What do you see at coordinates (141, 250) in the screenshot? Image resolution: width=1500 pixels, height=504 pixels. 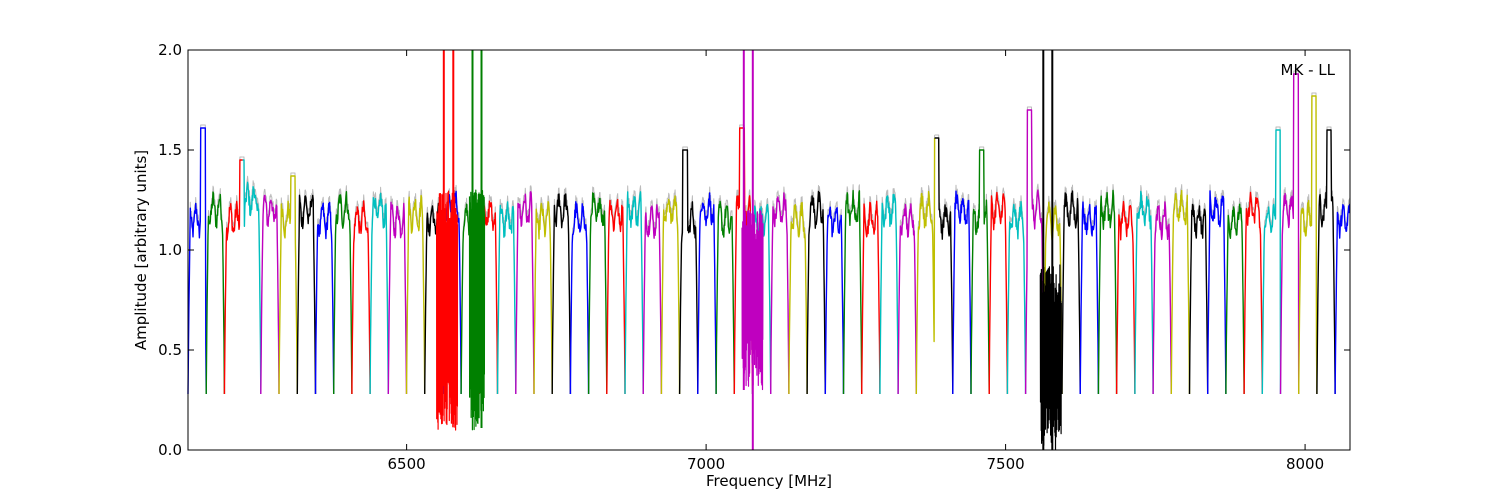 I see `y-axis-label: Amplitude [arbitrary units]` at bounding box center [141, 250].